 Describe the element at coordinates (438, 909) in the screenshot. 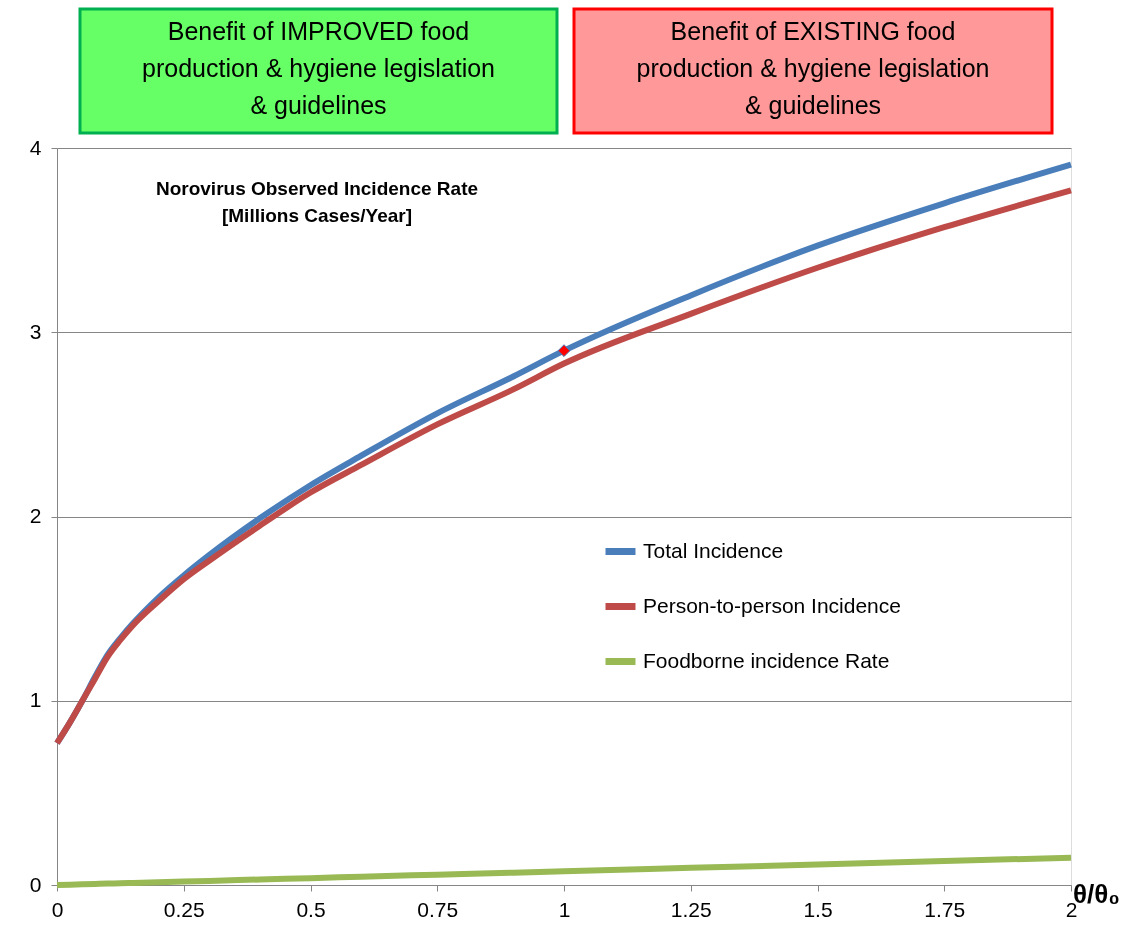

I see `x-tick-label: 0.75` at that location.